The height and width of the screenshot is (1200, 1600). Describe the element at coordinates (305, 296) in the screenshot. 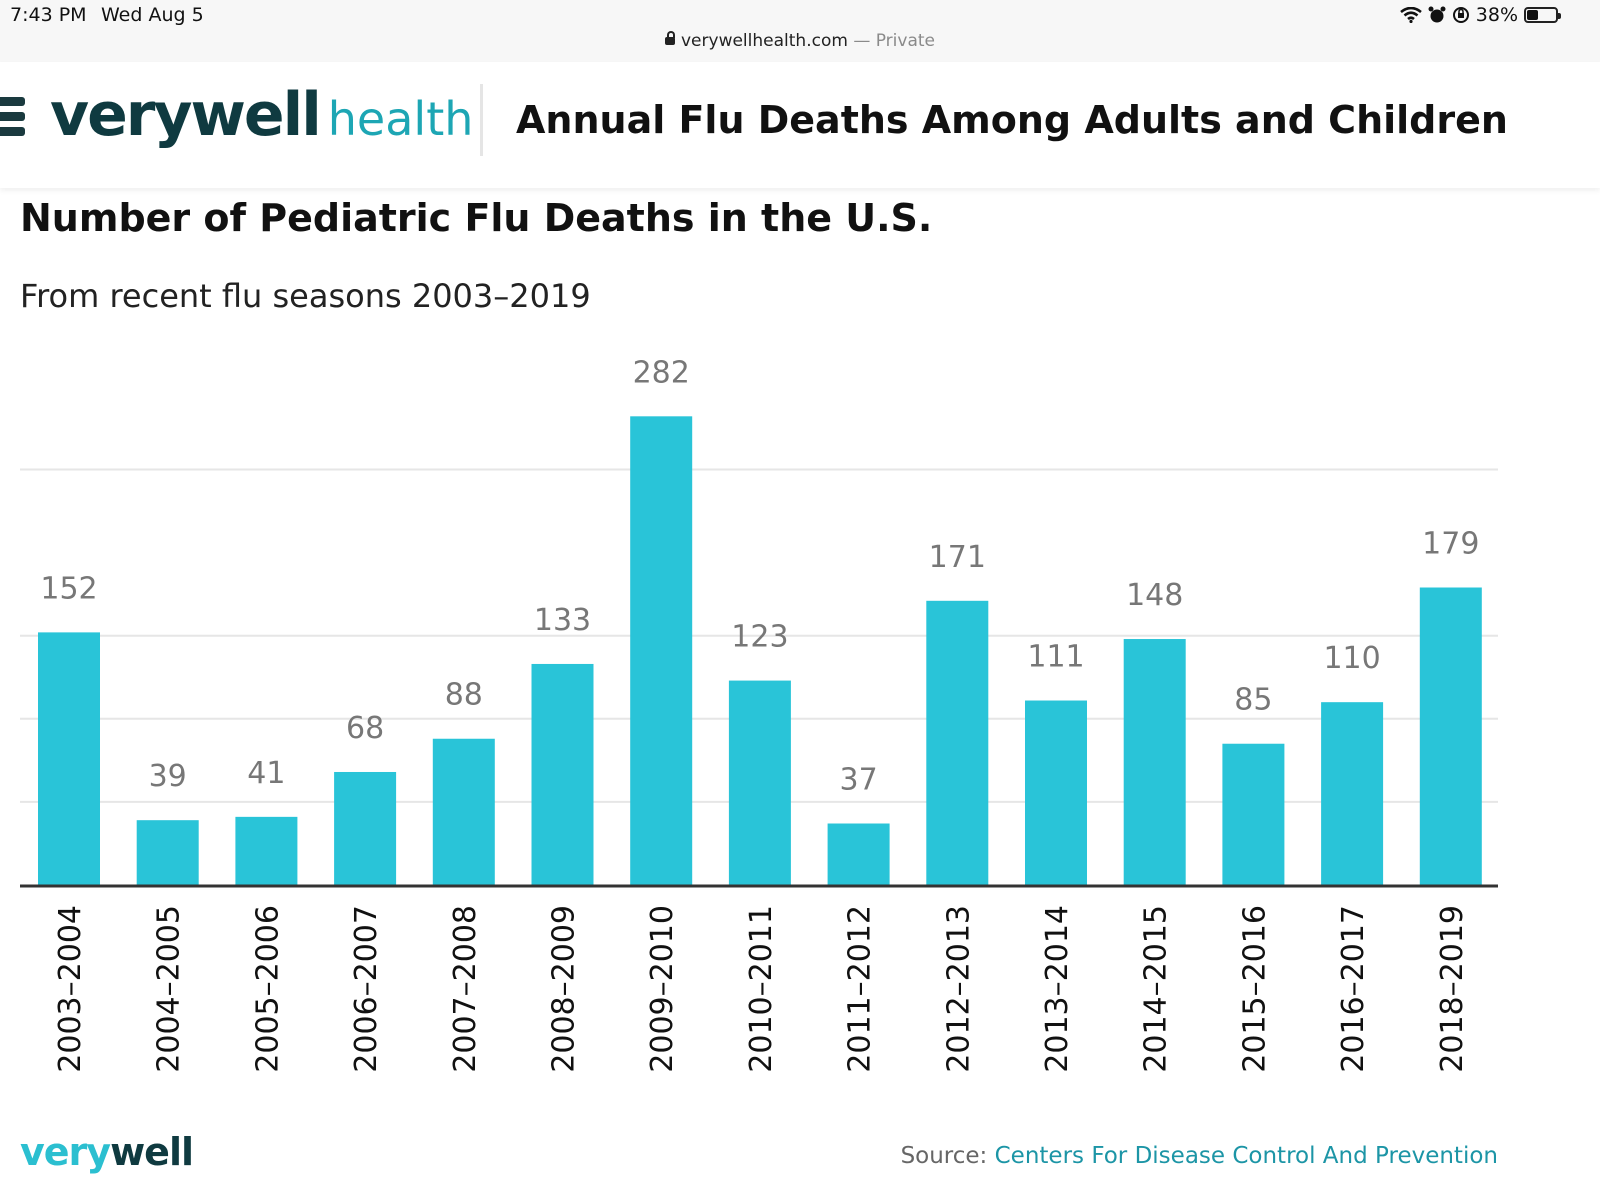

I see `chart-subtitle: From recent flu seasons 2003–2019` at that location.